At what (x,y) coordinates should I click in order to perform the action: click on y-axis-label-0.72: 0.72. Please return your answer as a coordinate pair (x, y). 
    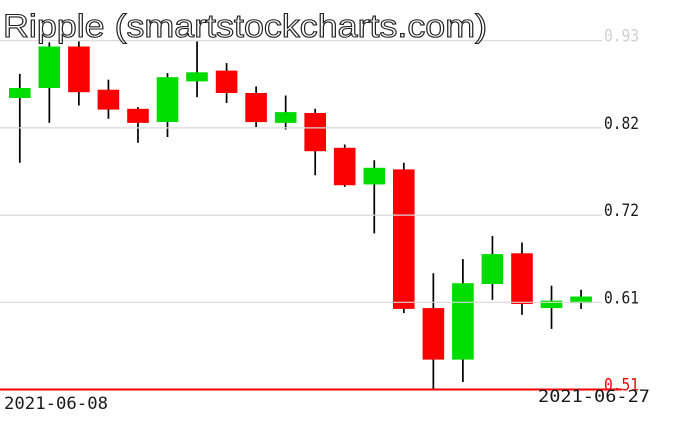
    Looking at the image, I should click on (621, 211).